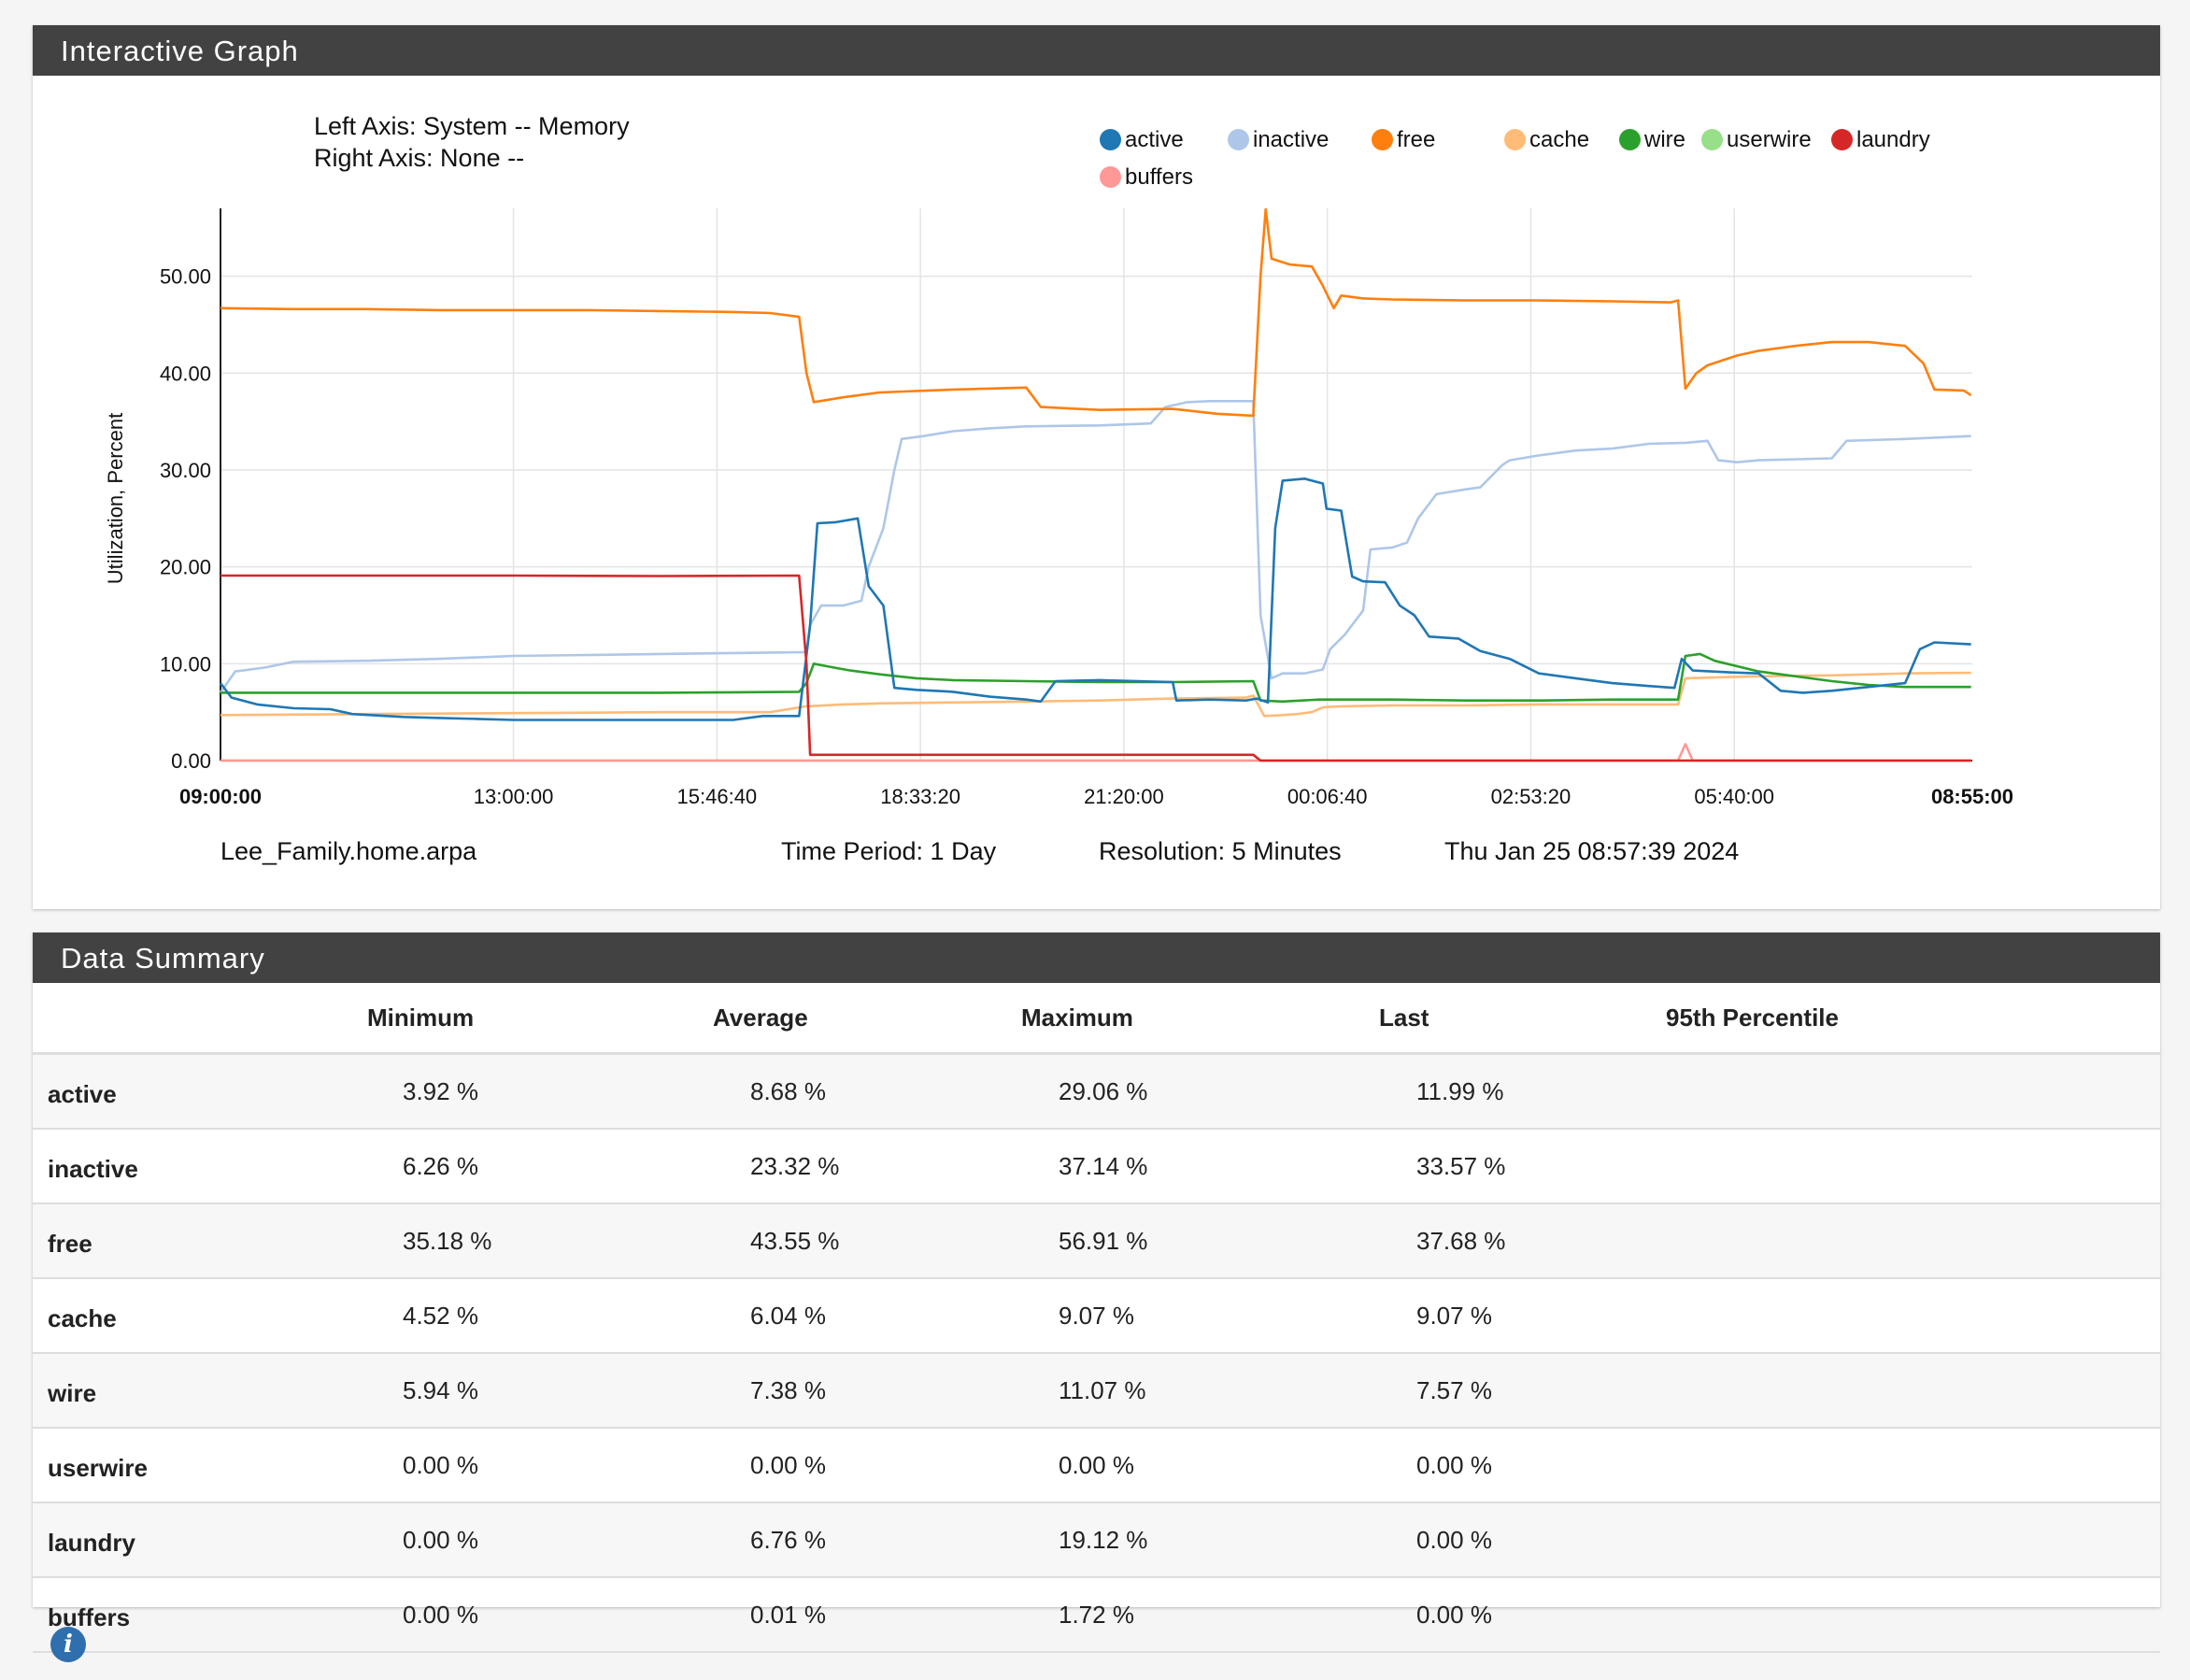 The width and height of the screenshot is (2190, 1680). I want to click on cell-avg: 43.55 %, so click(867, 1241).